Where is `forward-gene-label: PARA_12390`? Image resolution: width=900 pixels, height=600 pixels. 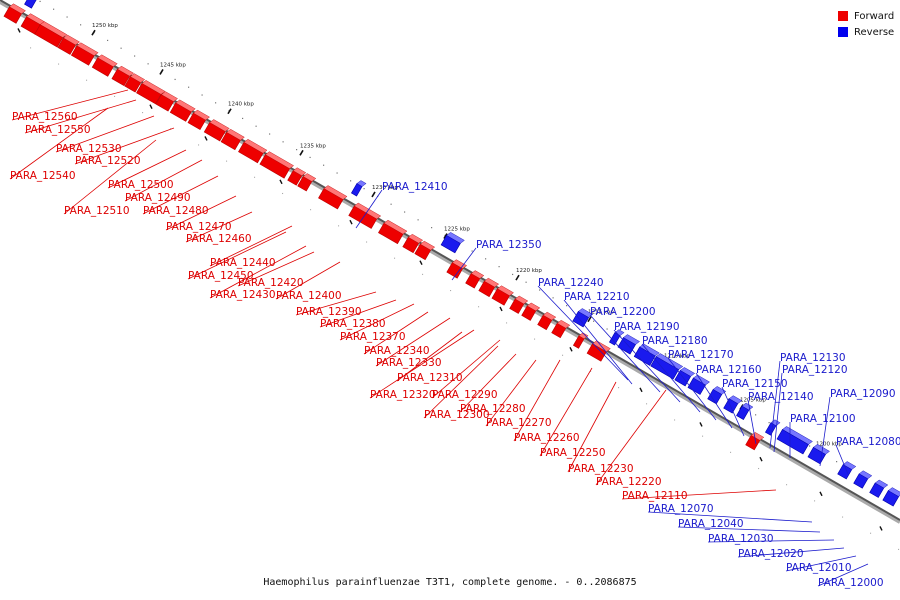 forward-gene-label: PARA_12390 is located at coordinates (329, 312).